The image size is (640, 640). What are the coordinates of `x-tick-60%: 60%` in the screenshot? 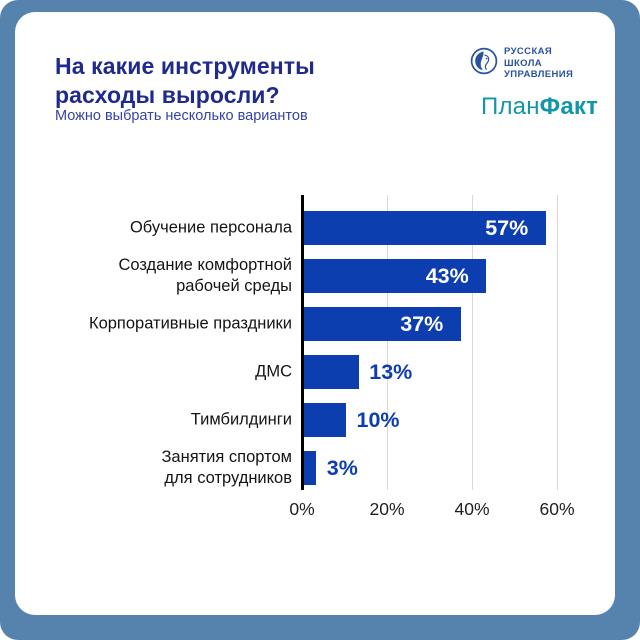 It's located at (557, 509).